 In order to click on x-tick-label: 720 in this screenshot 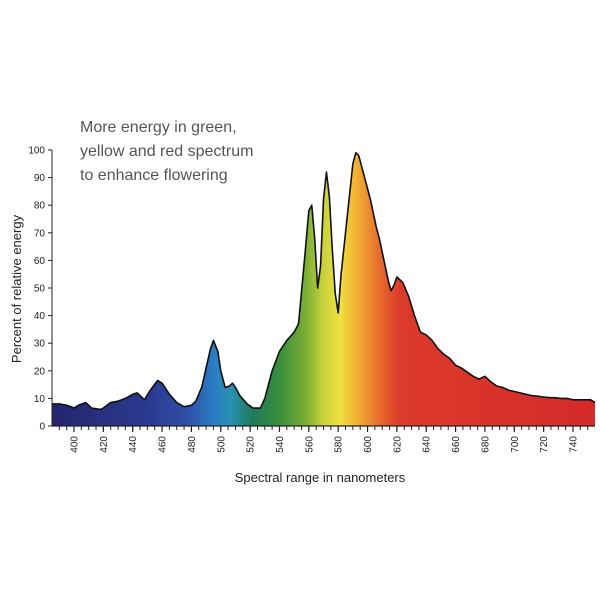, I will do `click(544, 444)`.